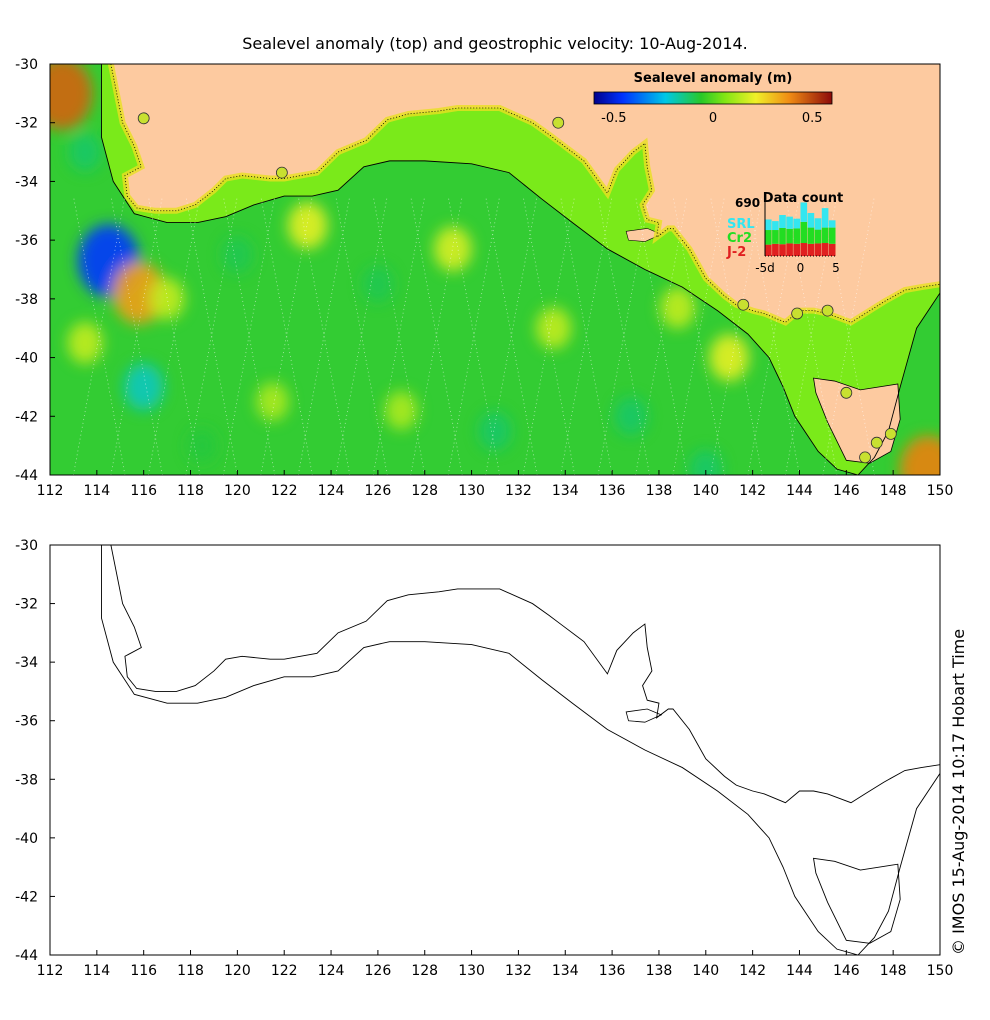  What do you see at coordinates (26, 65) in the screenshot?
I see `top-y-tick-label: -30` at bounding box center [26, 65].